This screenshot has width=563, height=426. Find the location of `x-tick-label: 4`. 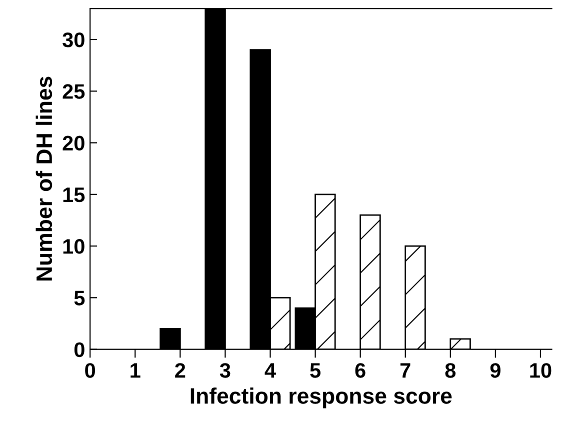

x-tick-label: 4 is located at coordinates (270, 370).